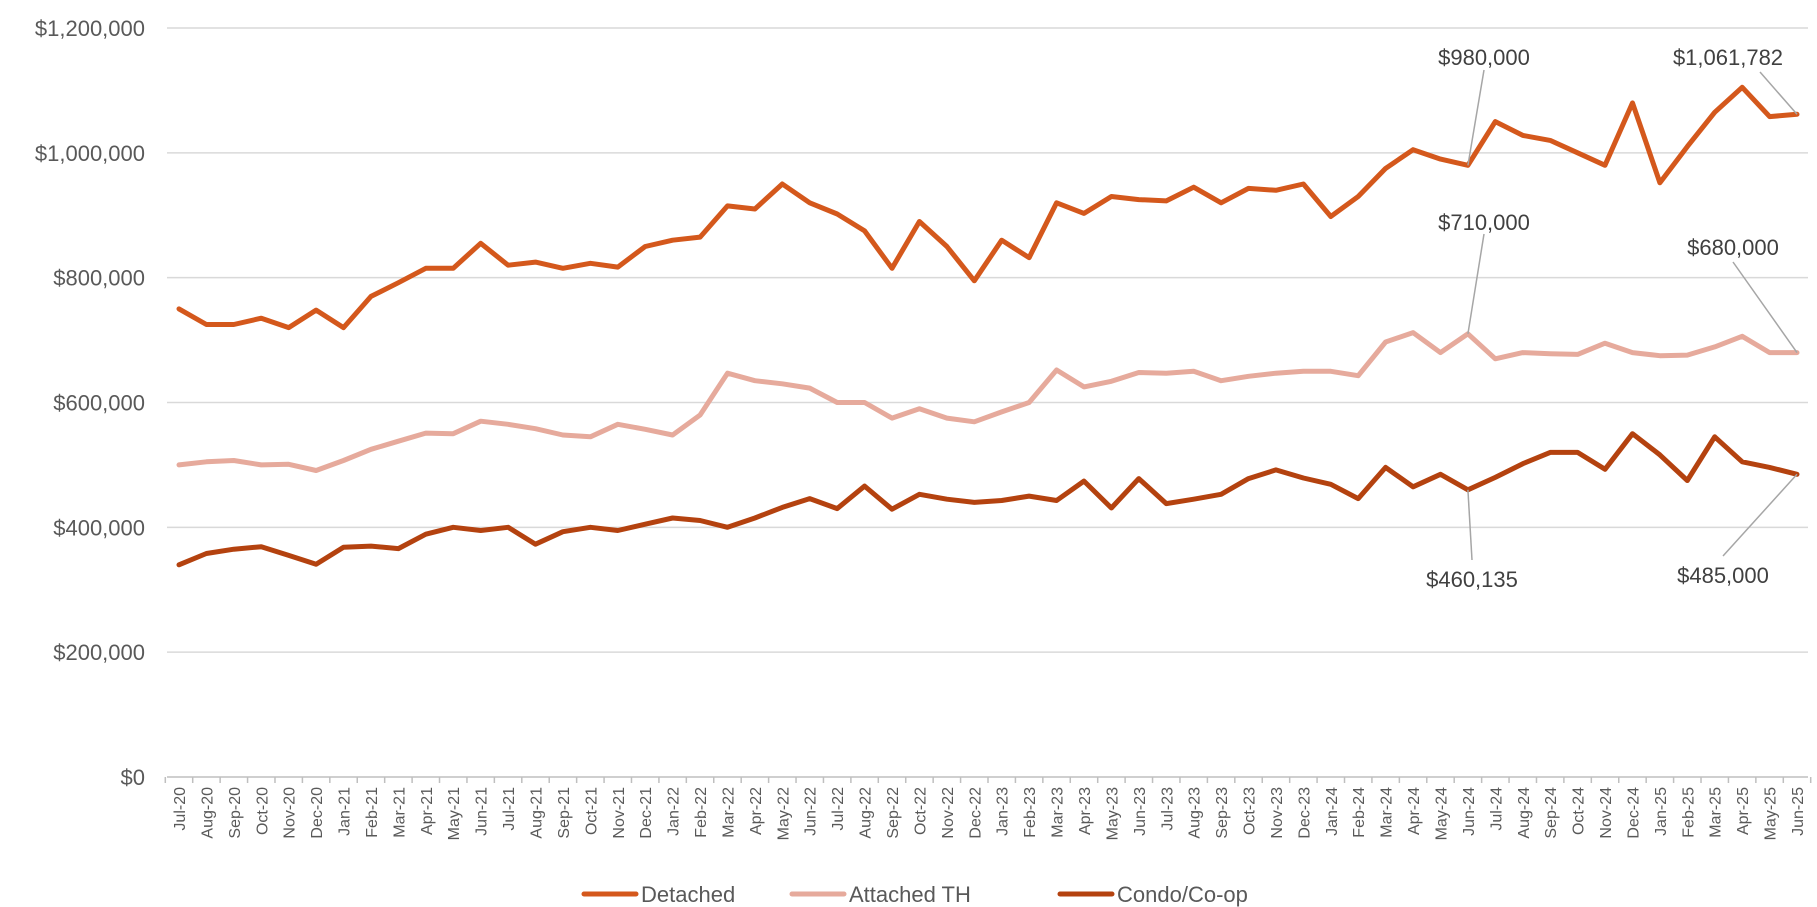  What do you see at coordinates (1661, 811) in the screenshot?
I see `x-tick-label: Jan-25` at bounding box center [1661, 811].